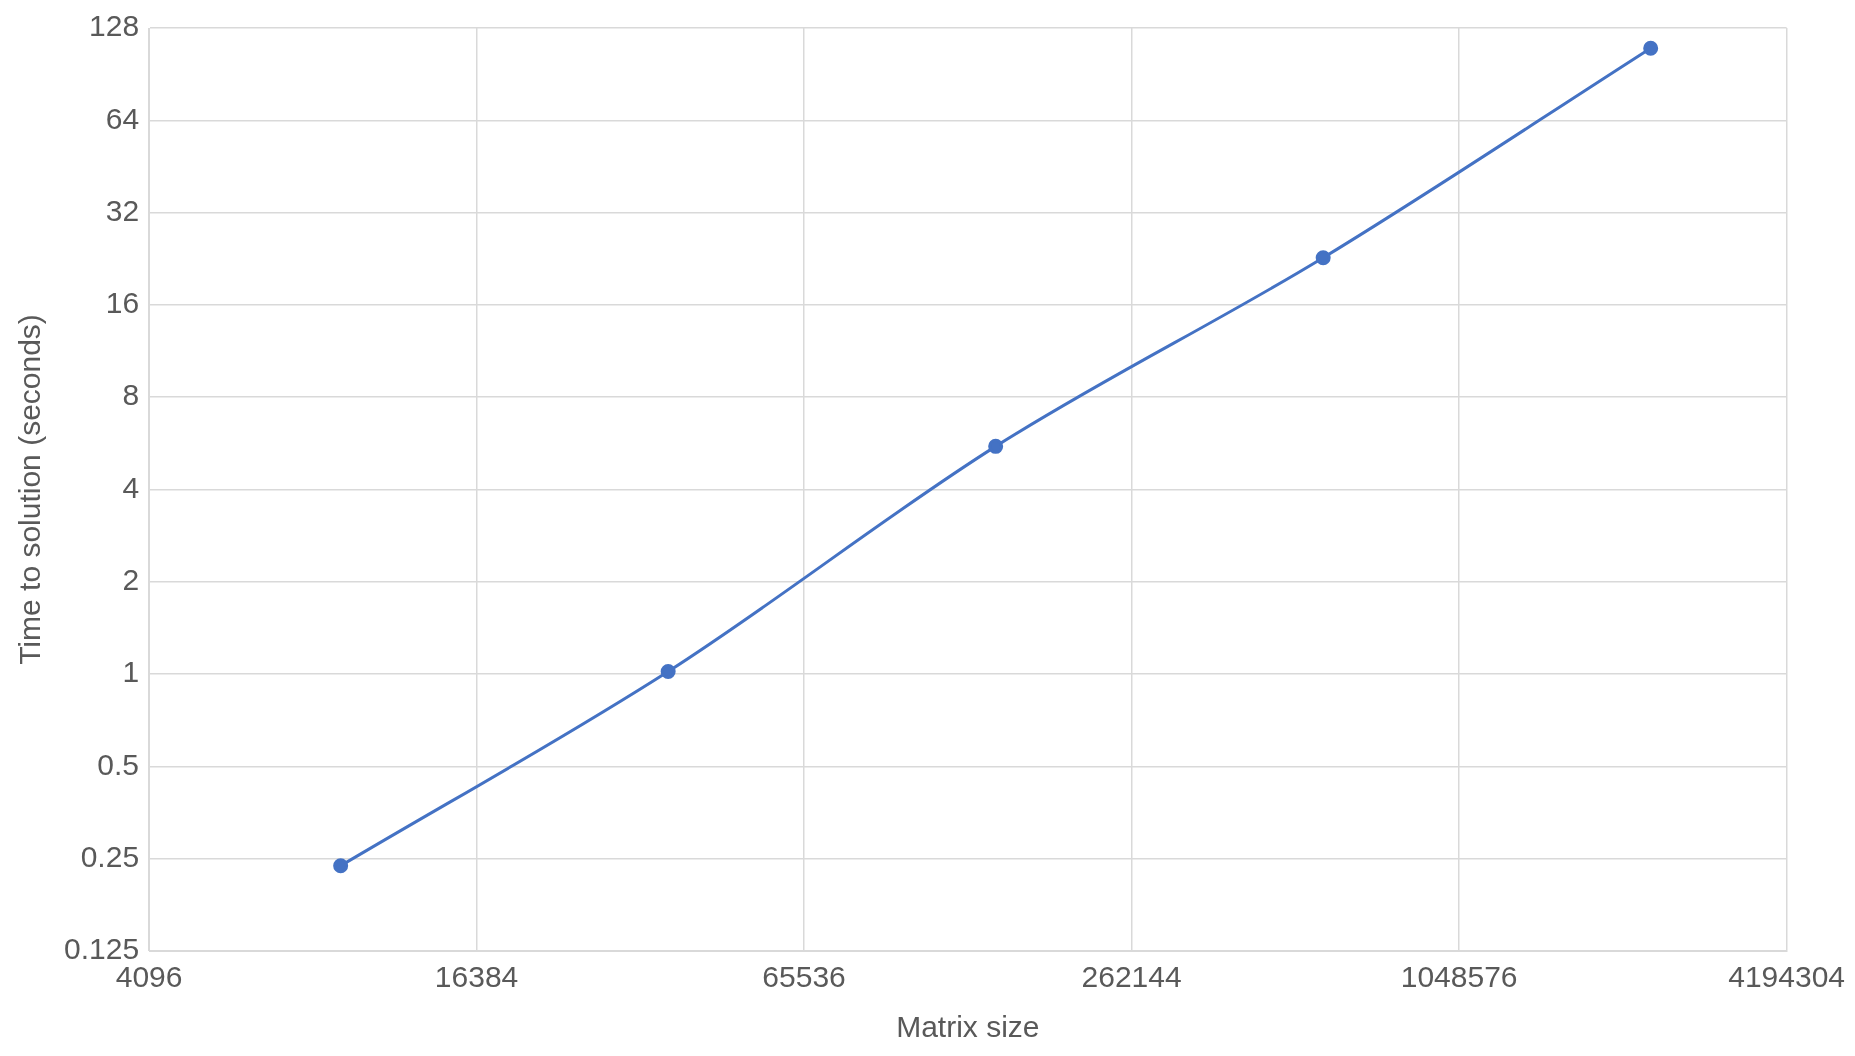  Describe the element at coordinates (122, 118) in the screenshot. I see `y-tick-label: 64` at that location.